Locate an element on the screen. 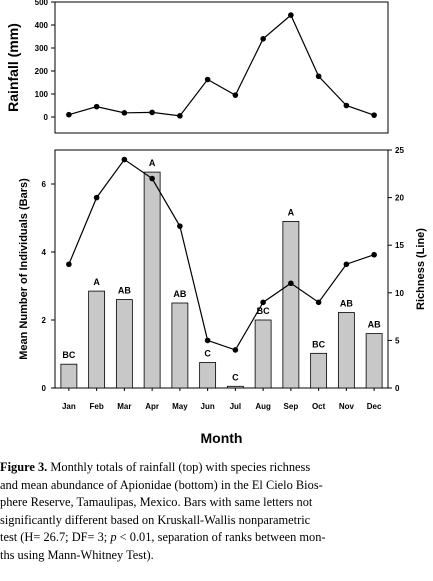 The image size is (433, 581). month-tick-label: Apr is located at coordinates (152, 406).